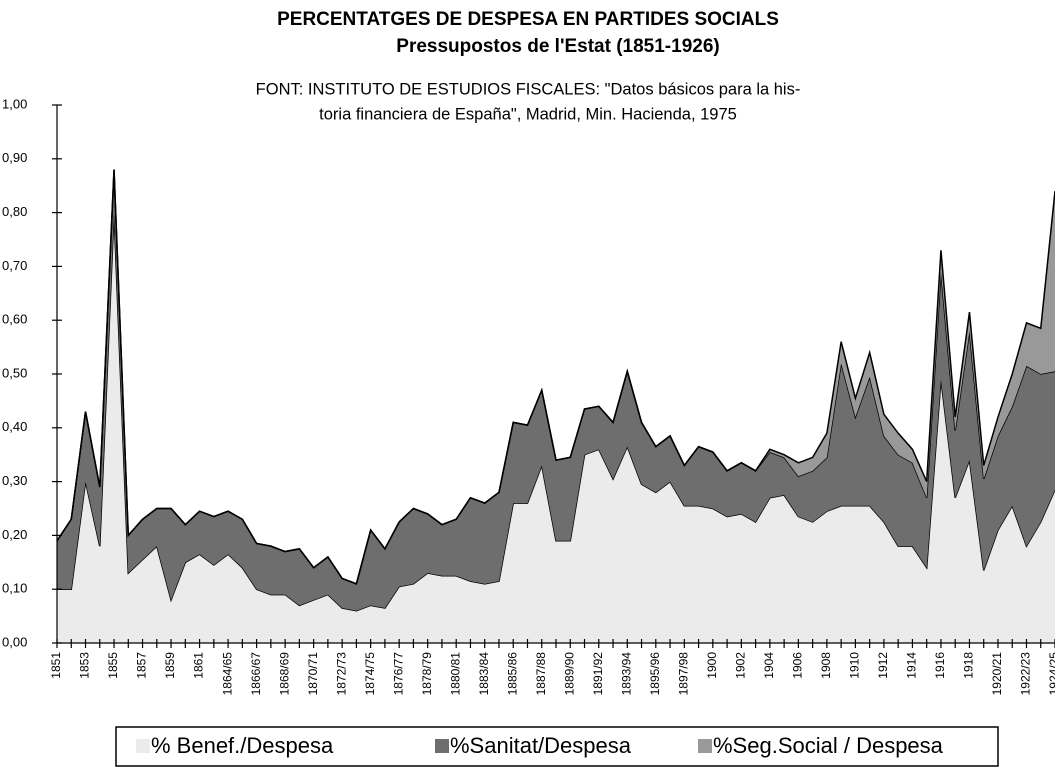  Describe the element at coordinates (1026, 674) in the screenshot. I see `x-tick-label: 1922/23` at that location.